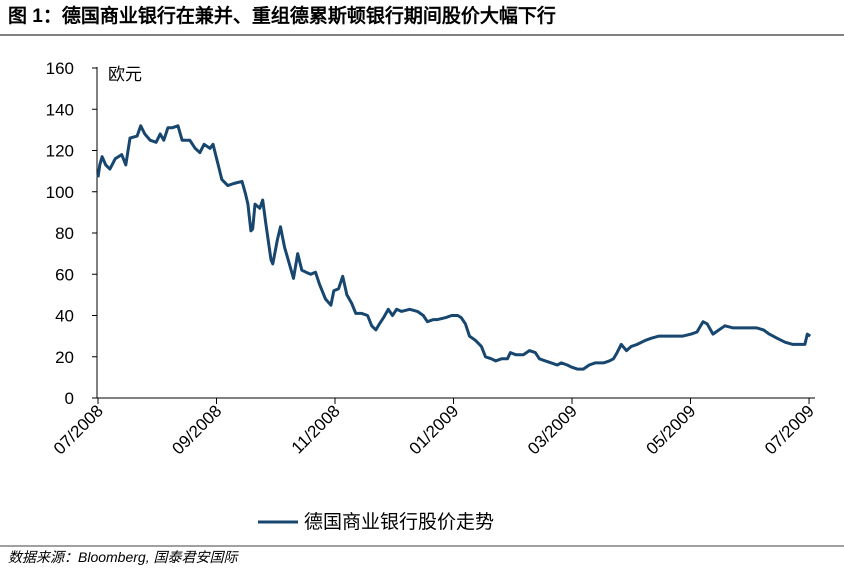 This screenshot has height=573, width=844. I want to click on x-tick-label: 07/2008, so click(78, 429).